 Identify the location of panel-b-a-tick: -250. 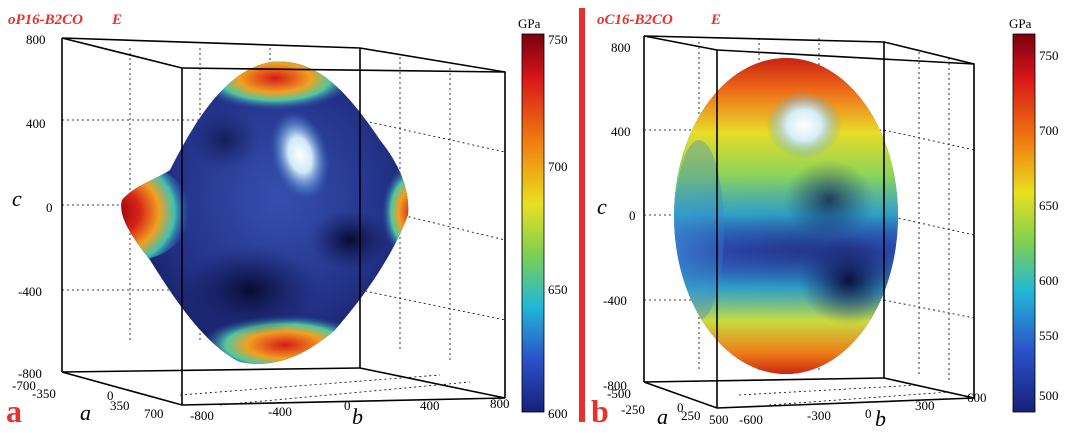
(633, 409).